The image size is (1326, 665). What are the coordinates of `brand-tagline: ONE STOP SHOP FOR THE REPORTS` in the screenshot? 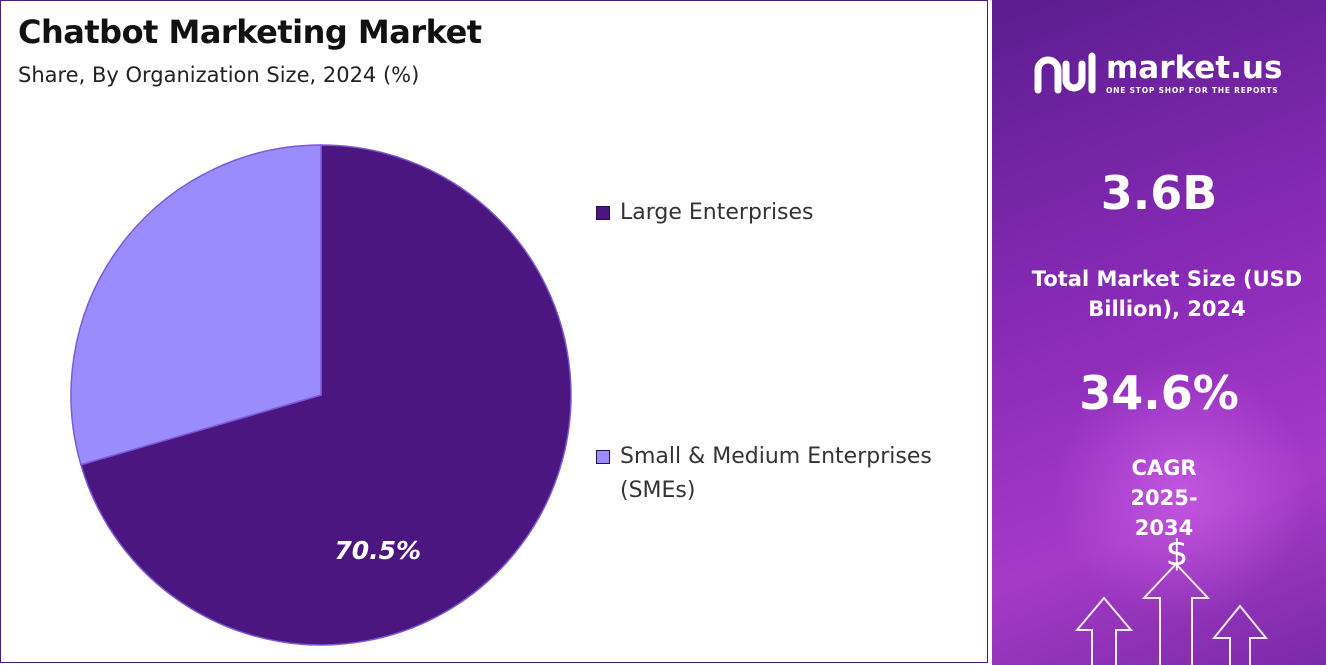 It's located at (1192, 90).